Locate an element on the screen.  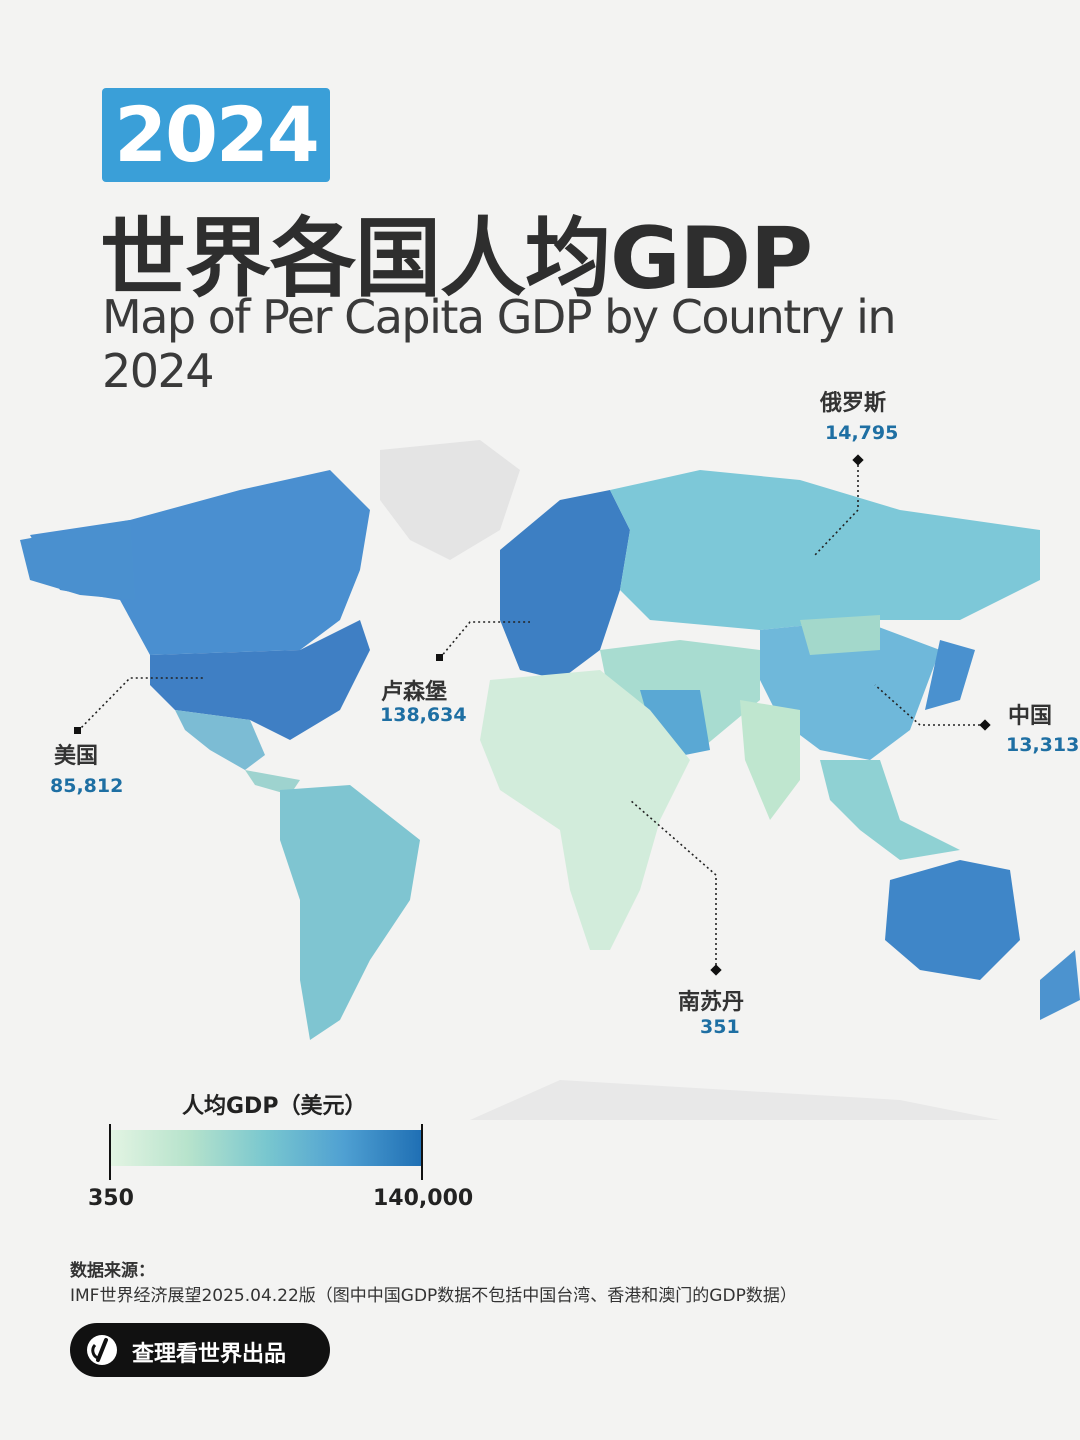
region-antarctica is located at coordinates (735, 1100).